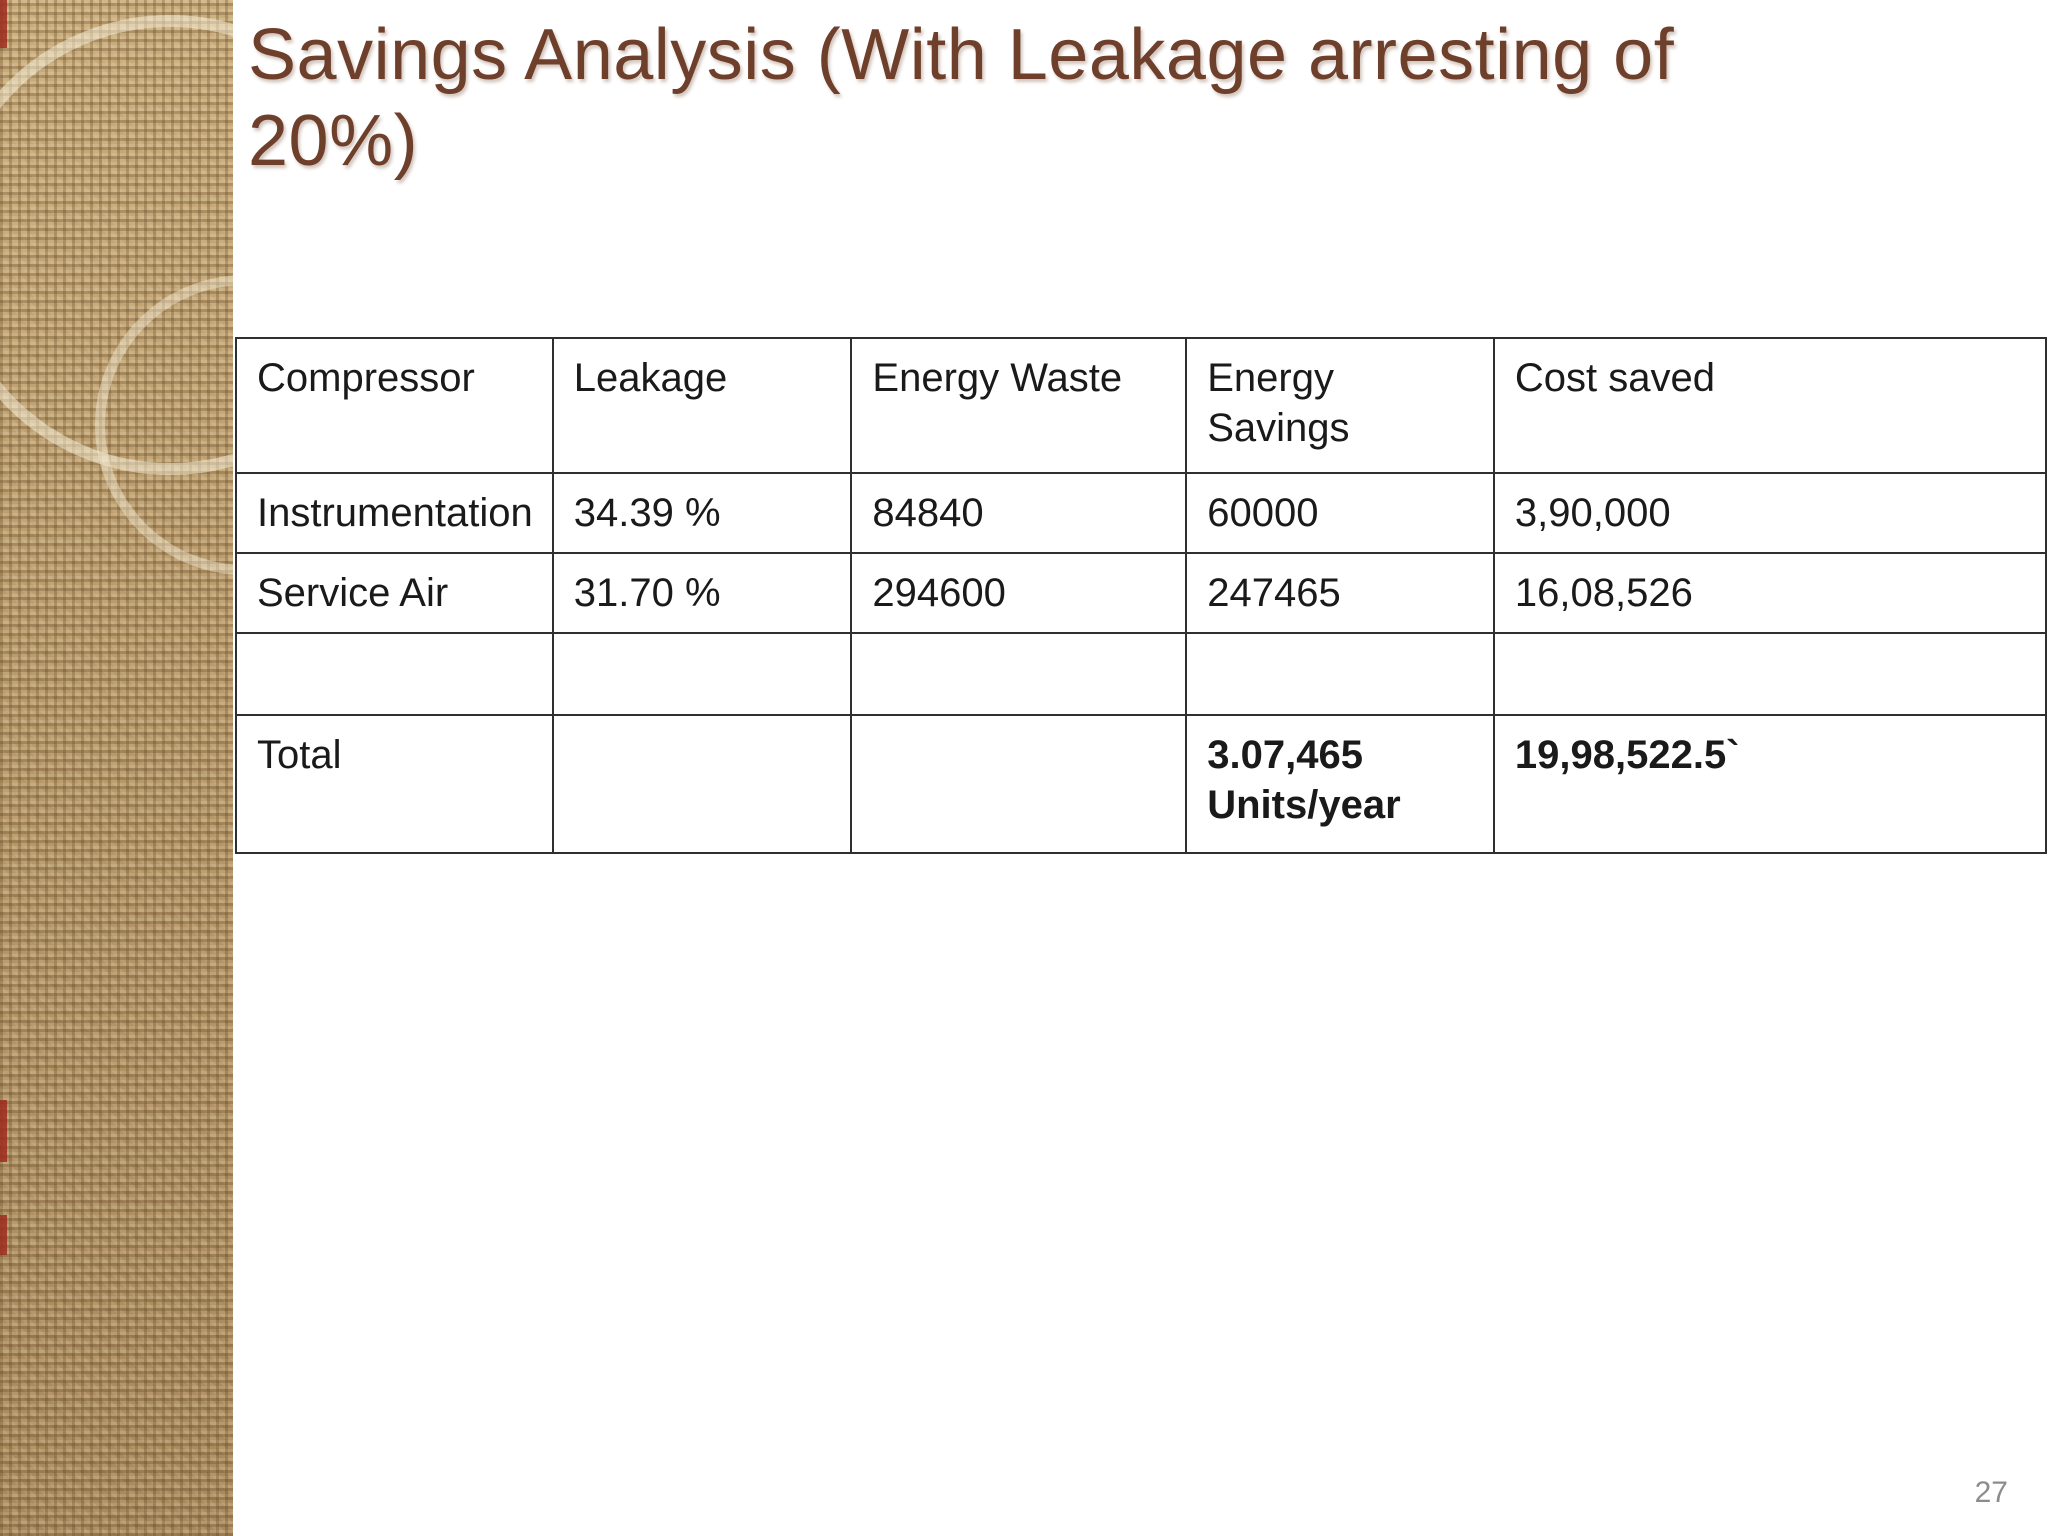  What do you see at coordinates (1770, 513) in the screenshot?
I see `table-cell: 3,90,000` at bounding box center [1770, 513].